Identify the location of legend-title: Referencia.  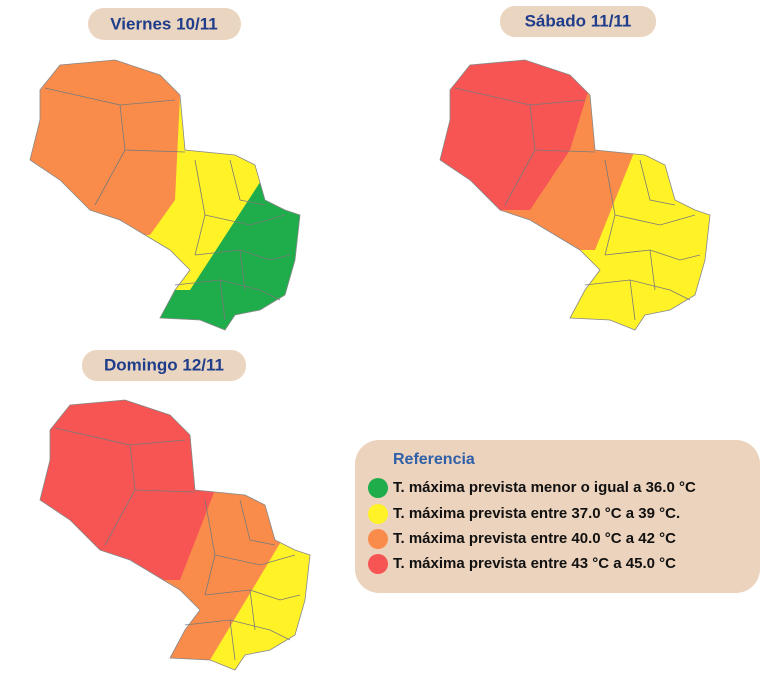
(434, 459).